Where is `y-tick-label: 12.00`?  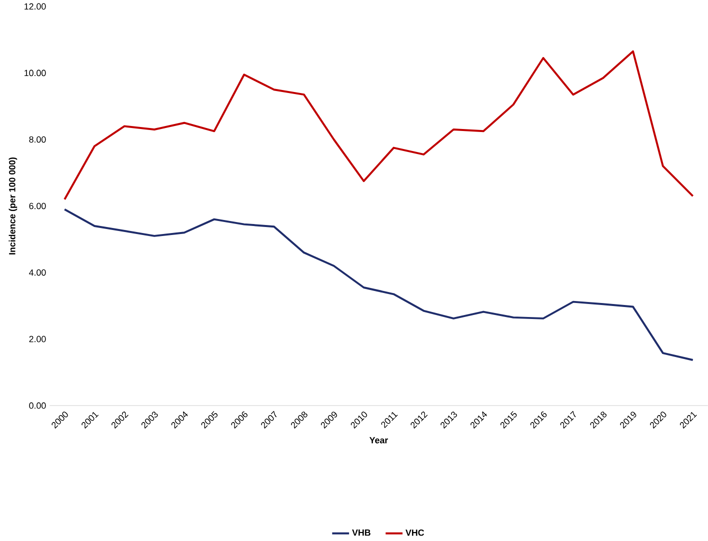
y-tick-label: 12.00 is located at coordinates (35, 6).